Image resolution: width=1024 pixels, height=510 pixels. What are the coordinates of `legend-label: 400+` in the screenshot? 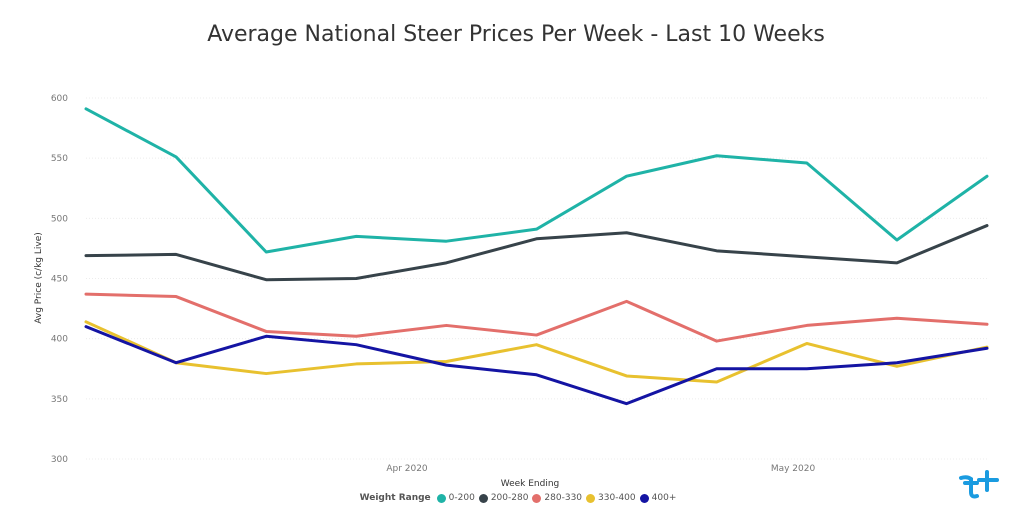 It's located at (664, 498).